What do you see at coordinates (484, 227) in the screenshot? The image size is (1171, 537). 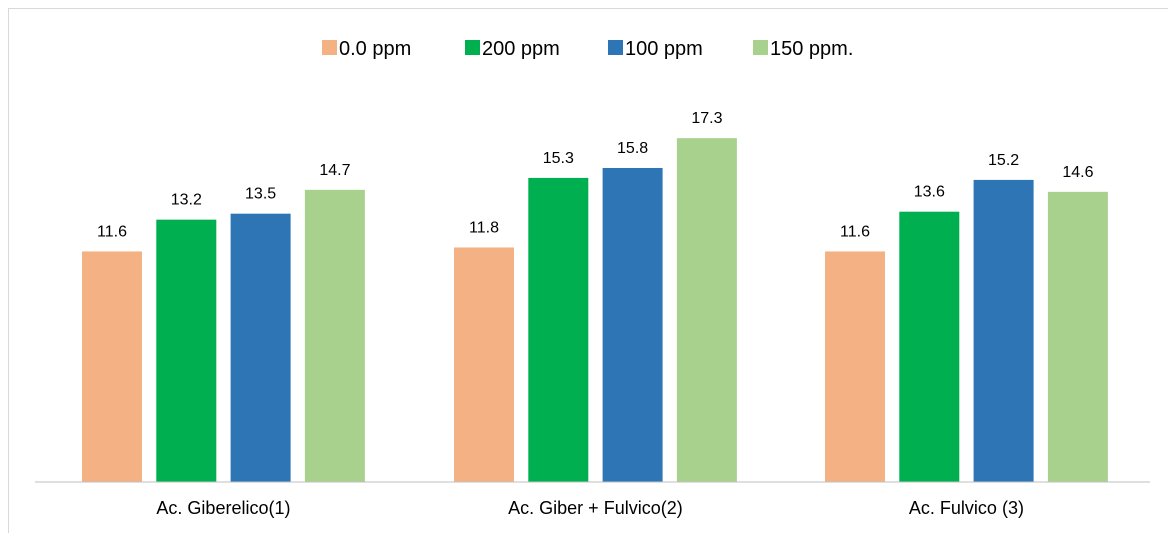 I see `data-label-2-1: 11.8` at bounding box center [484, 227].